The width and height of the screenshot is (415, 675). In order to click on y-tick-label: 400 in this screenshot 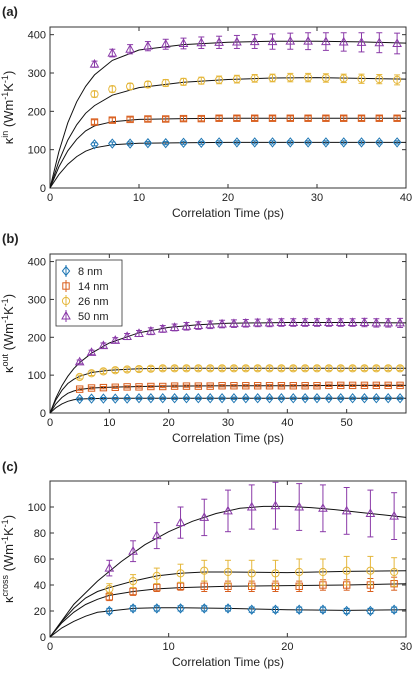, I will do `click(37, 36)`.